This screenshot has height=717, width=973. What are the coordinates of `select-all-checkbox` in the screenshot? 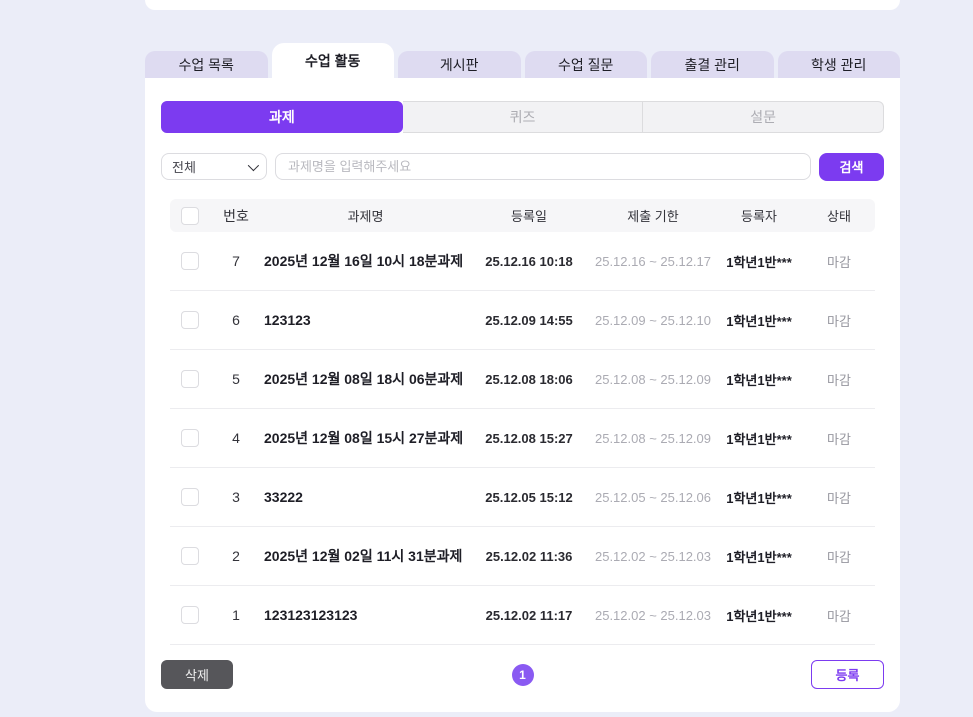 It's located at (190, 215).